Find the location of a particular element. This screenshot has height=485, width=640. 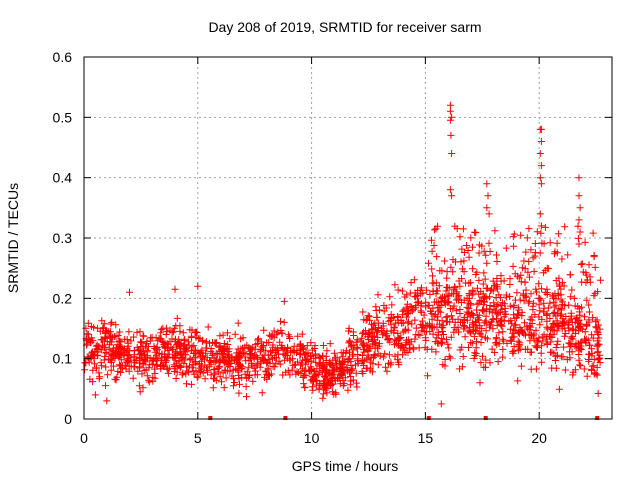

gap-marker is located at coordinates (285, 418).